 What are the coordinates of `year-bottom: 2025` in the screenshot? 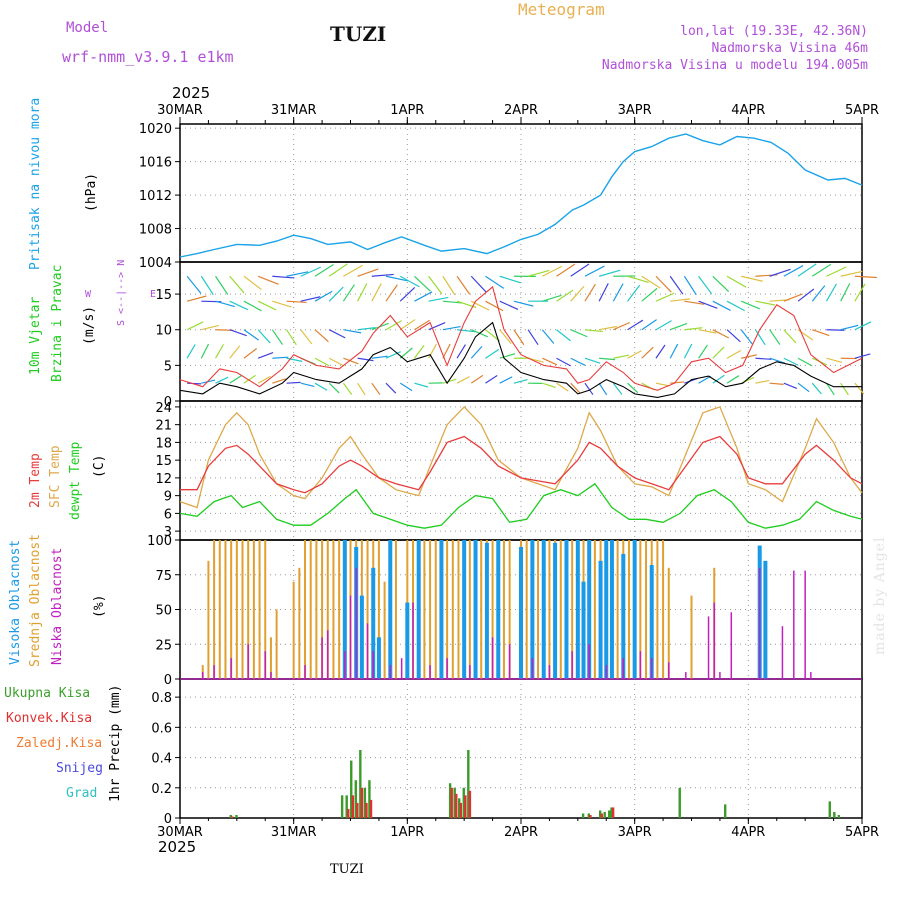 It's located at (177, 847).